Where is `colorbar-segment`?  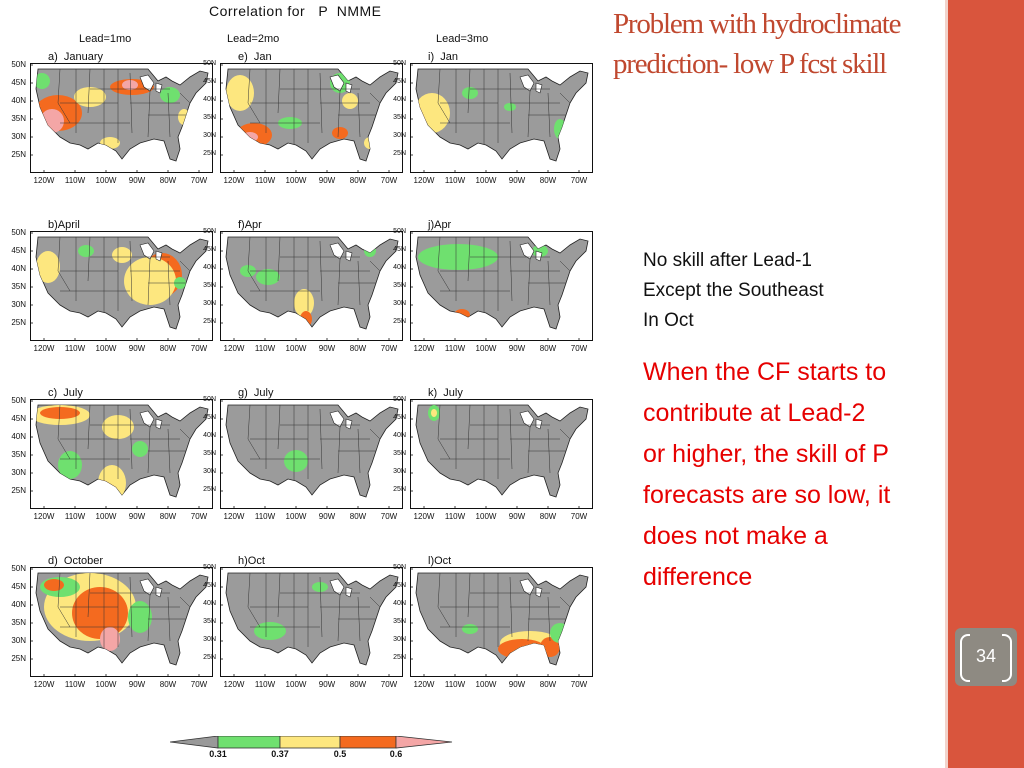
colorbar-segment is located at coordinates (194, 742).